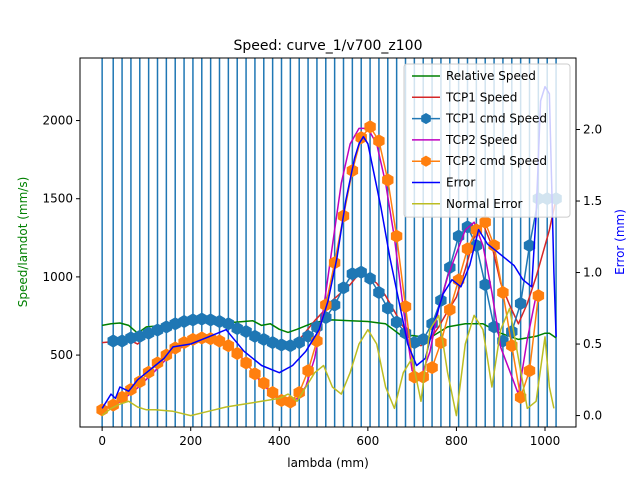 This screenshot has width=640, height=480. What do you see at coordinates (484, 204) in the screenshot?
I see `legend-label: Normal Error` at bounding box center [484, 204].